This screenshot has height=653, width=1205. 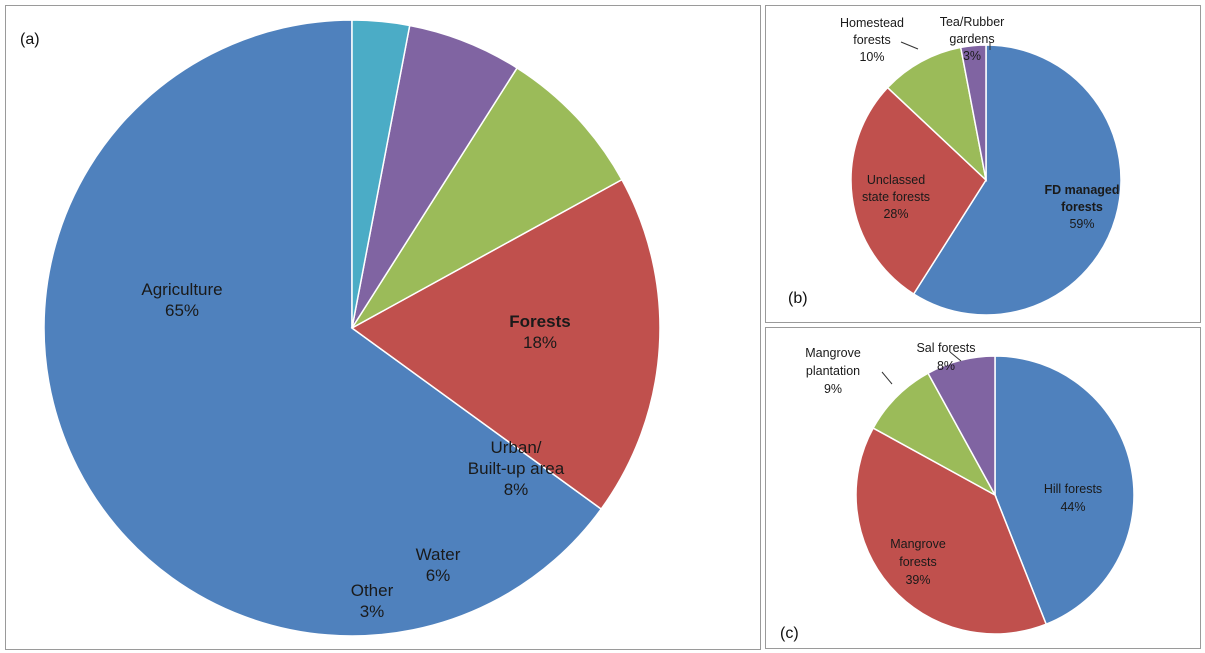 I want to click on slice-label: Mangrove forests 39%, so click(x=918, y=562).